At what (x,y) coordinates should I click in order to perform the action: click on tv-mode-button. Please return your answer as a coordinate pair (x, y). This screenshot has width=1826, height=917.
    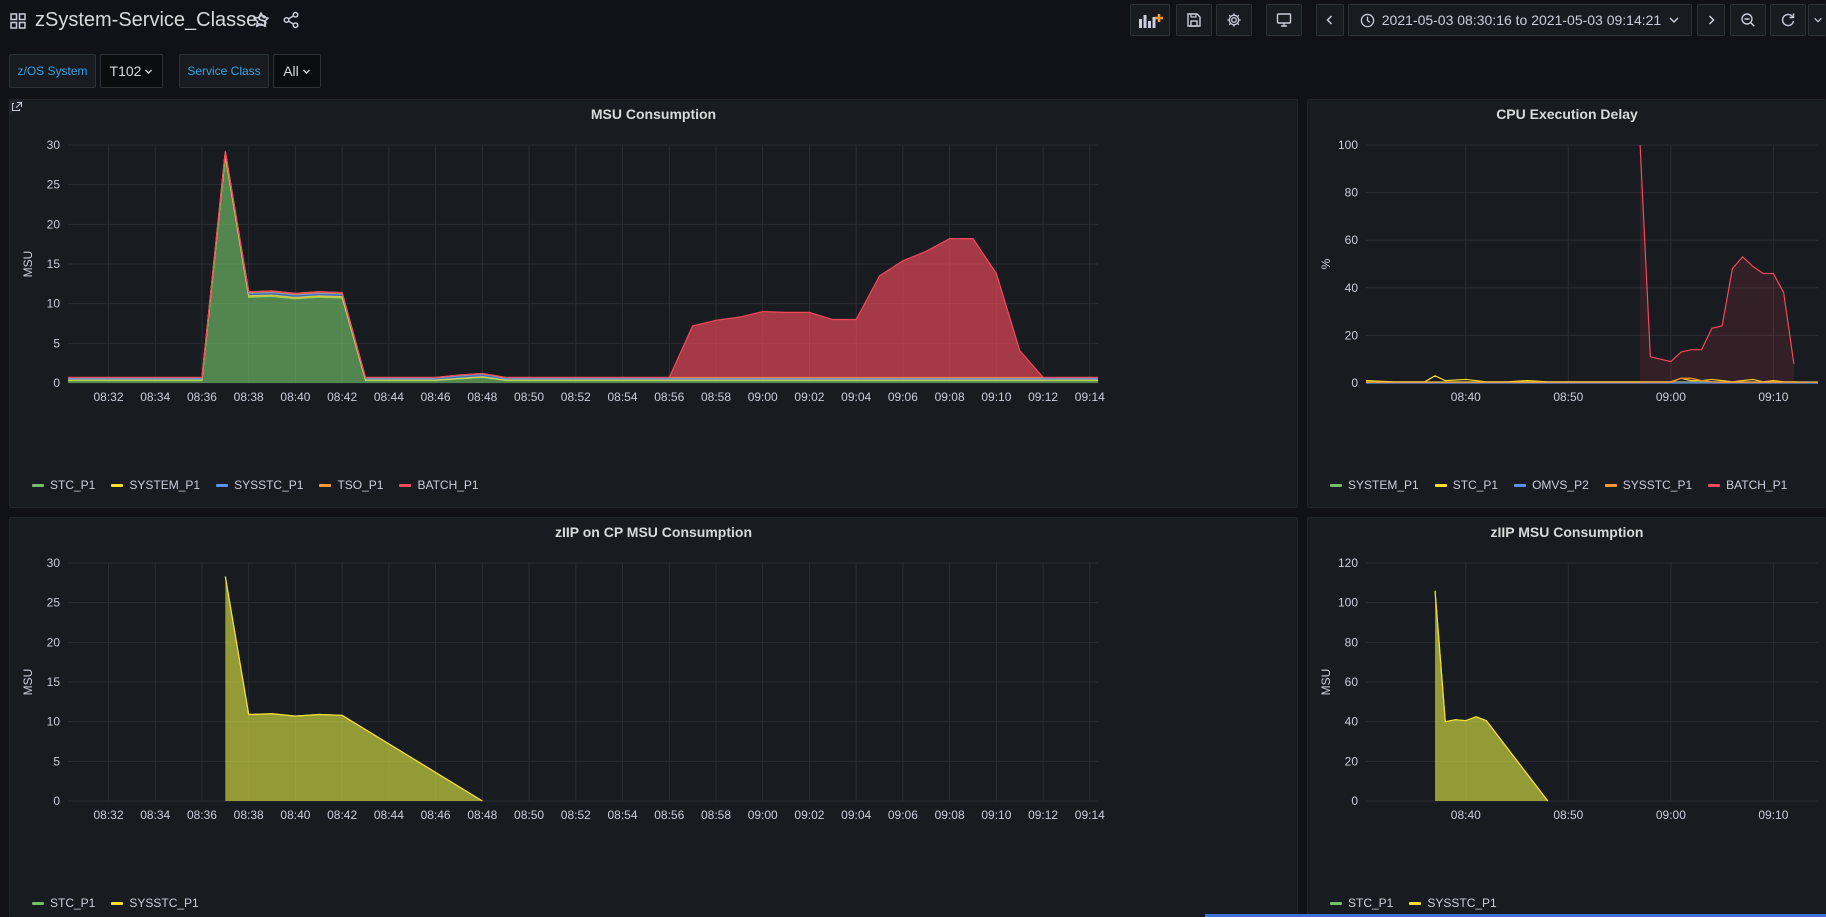
    Looking at the image, I should click on (1284, 20).